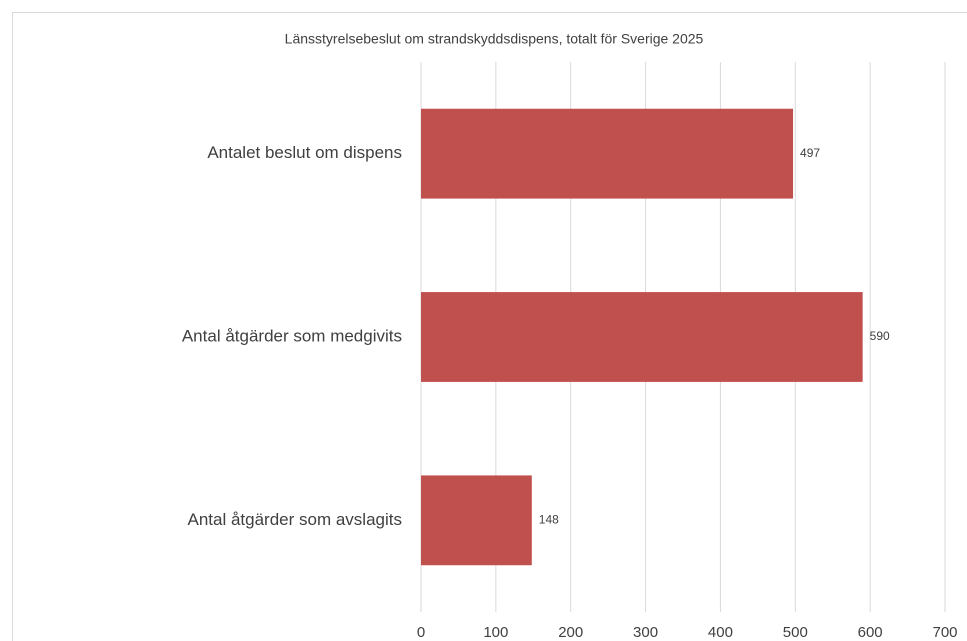 The width and height of the screenshot is (967, 641). What do you see at coordinates (880, 336) in the screenshot?
I see `data-label: 590` at bounding box center [880, 336].